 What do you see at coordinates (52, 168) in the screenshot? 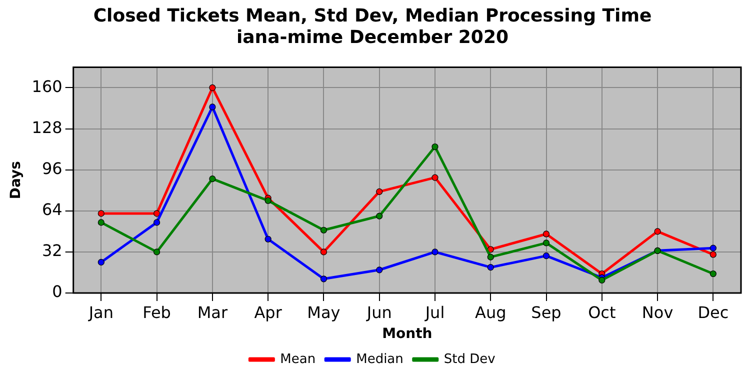
I see `y-tick-label: 96` at bounding box center [52, 168].